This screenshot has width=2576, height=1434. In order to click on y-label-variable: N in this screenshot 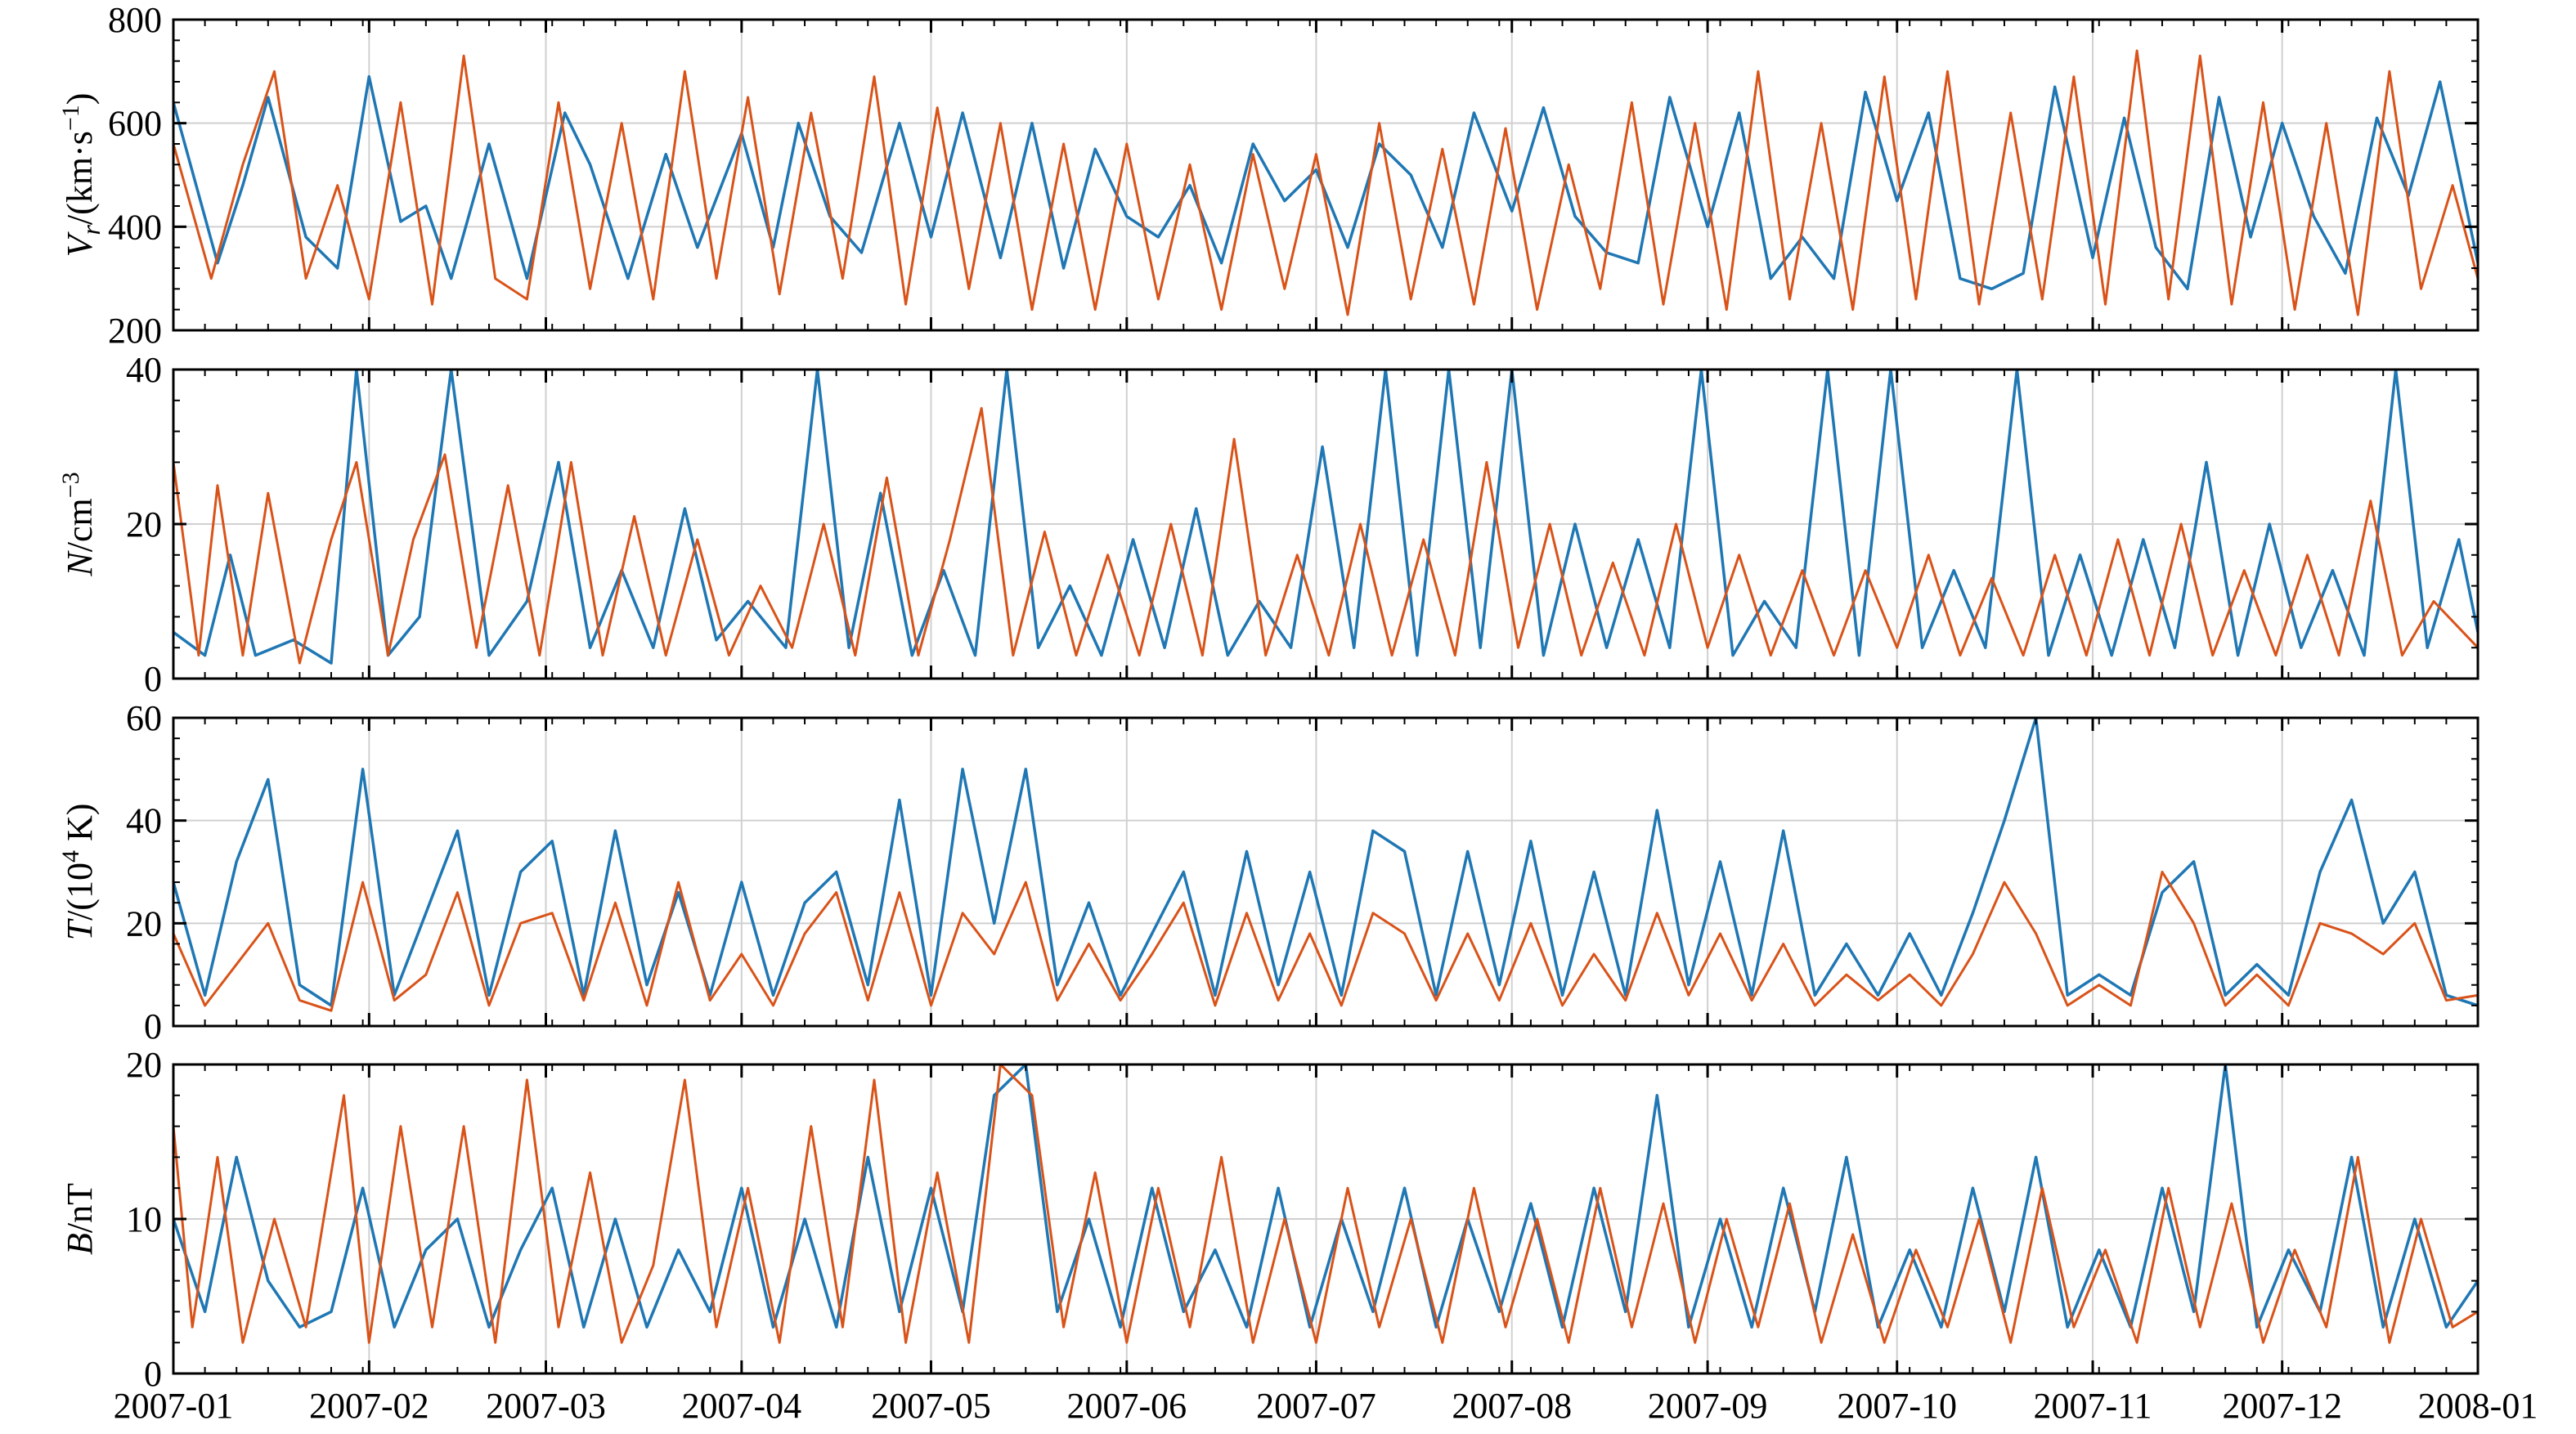, I will do `click(80, 563)`.